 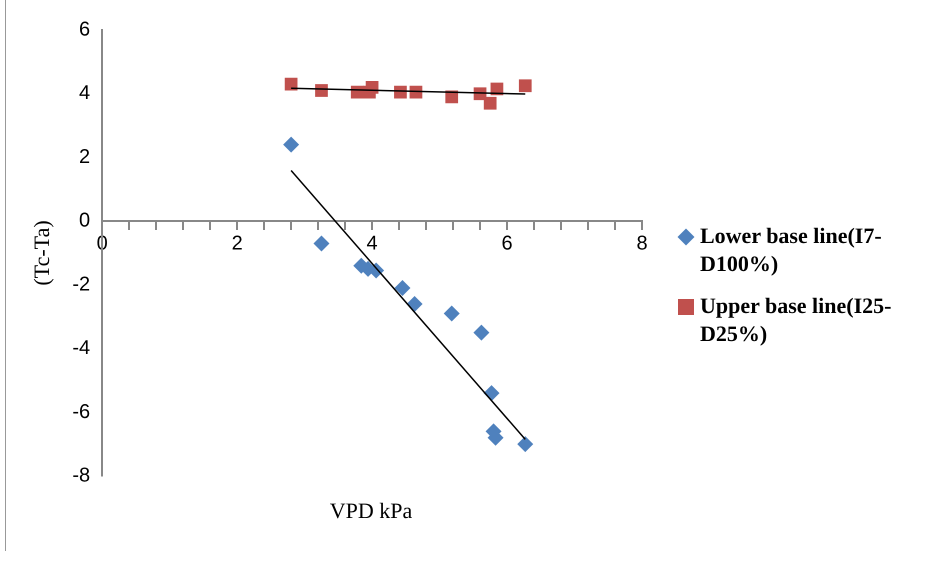 I want to click on y-tick-label: 0, so click(x=84, y=221).